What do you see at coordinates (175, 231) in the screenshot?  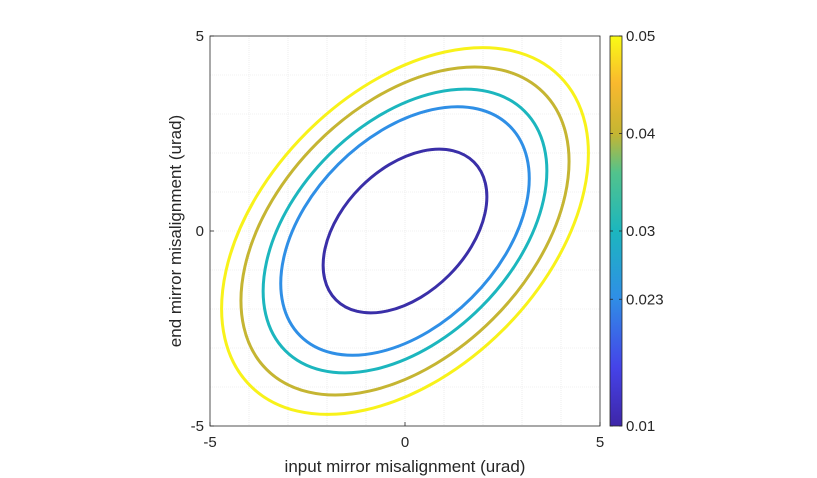 I see `y-axis-label: end mirror misalignment (urad)` at bounding box center [175, 231].